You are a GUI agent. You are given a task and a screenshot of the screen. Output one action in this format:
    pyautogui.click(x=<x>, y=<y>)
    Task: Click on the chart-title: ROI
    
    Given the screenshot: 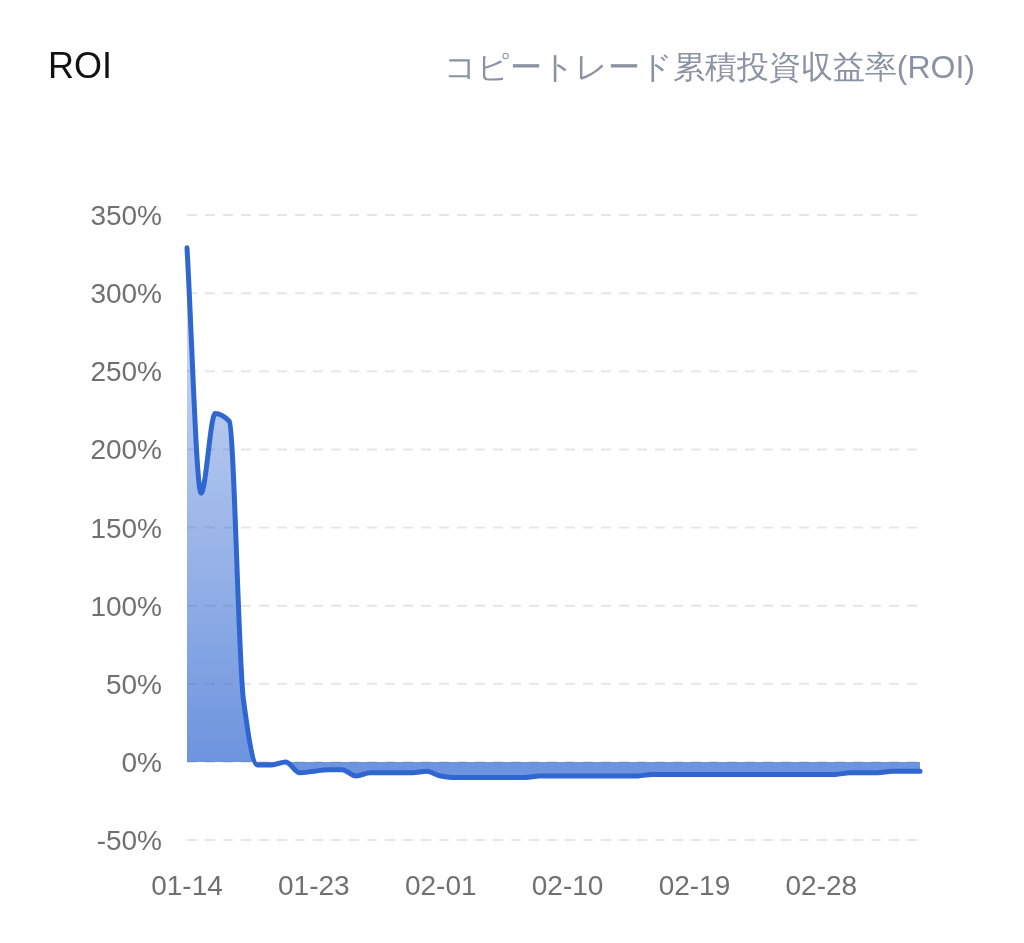 What is the action you would take?
    pyautogui.click(x=80, y=65)
    